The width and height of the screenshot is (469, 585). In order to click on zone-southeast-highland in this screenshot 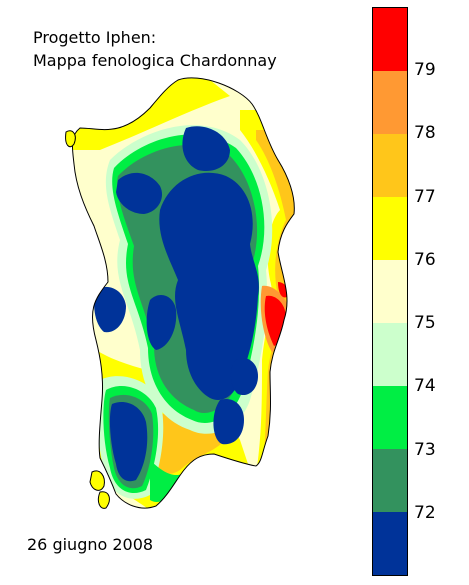, I will do `click(244, 376)`.